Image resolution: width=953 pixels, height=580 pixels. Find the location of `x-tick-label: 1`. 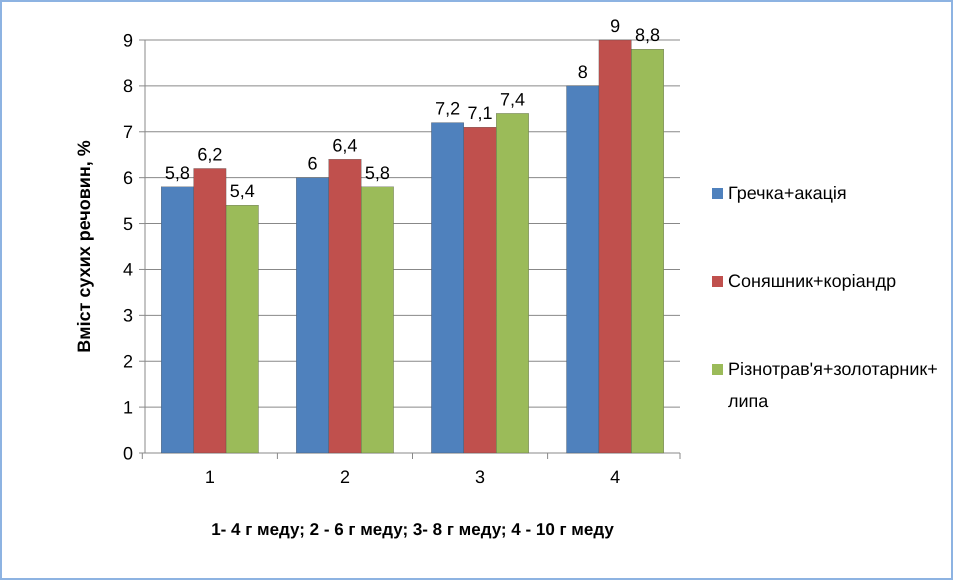

x-tick-label: 1 is located at coordinates (209, 477).